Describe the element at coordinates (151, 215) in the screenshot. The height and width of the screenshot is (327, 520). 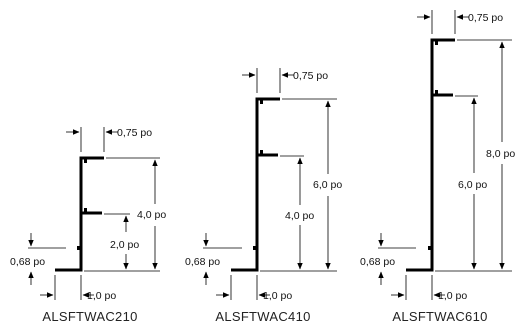
I see `total-height-label: 4,0 po` at that location.